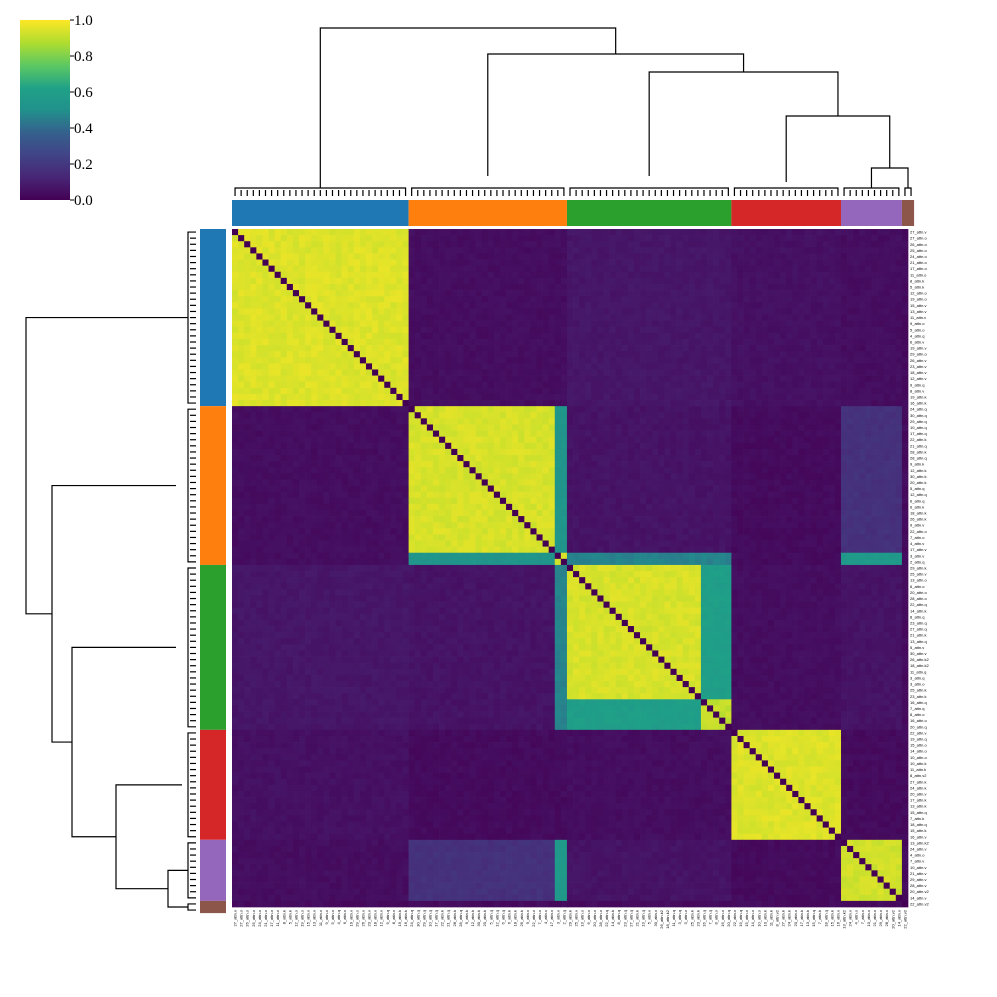 The image size is (997, 997). I want to click on row-cluster-bar-purple, so click(213, 870).